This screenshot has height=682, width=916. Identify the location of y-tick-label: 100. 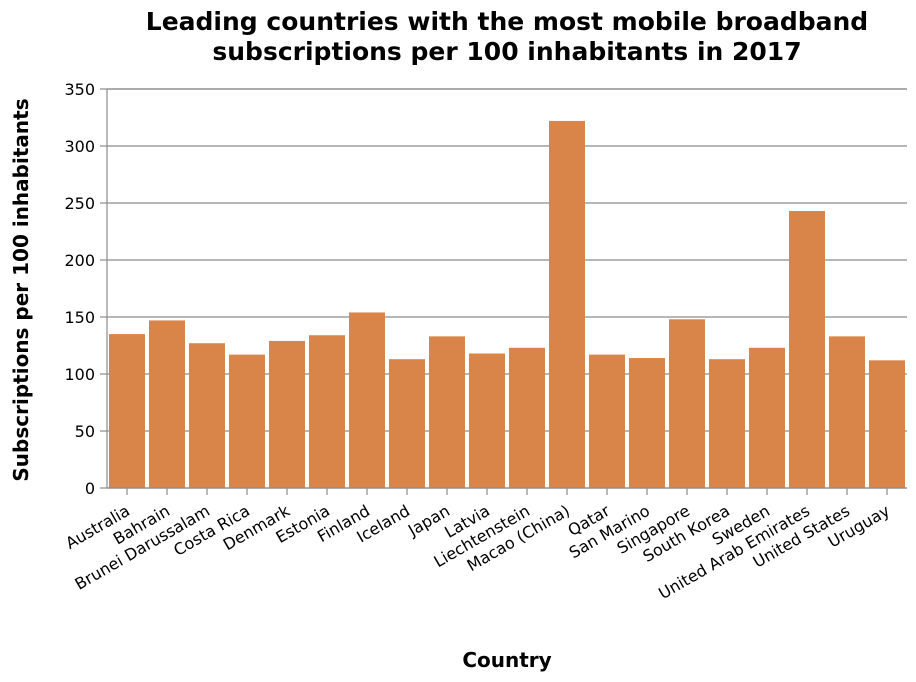
(79, 374).